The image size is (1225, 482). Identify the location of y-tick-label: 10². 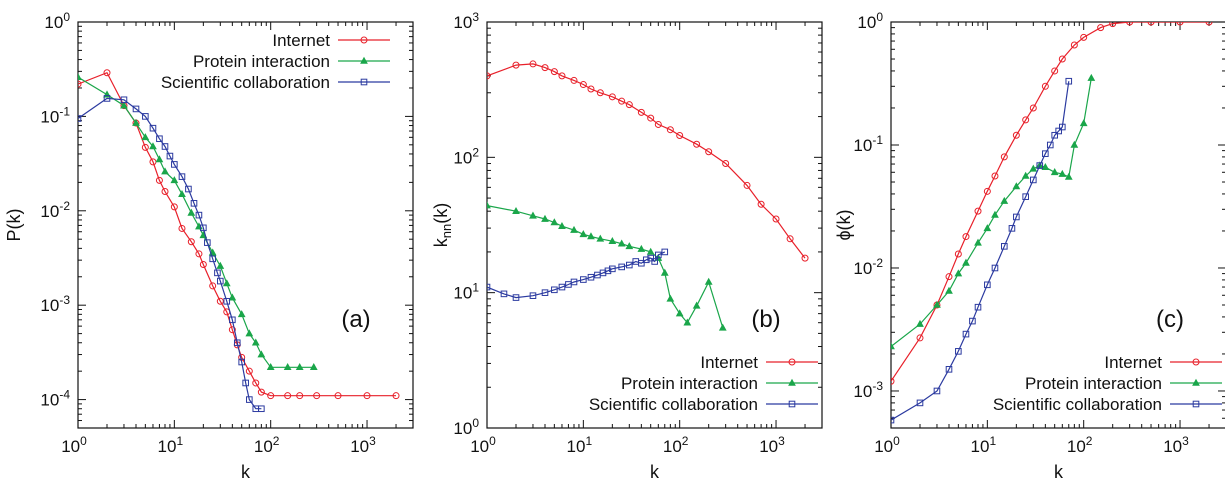
(466, 156).